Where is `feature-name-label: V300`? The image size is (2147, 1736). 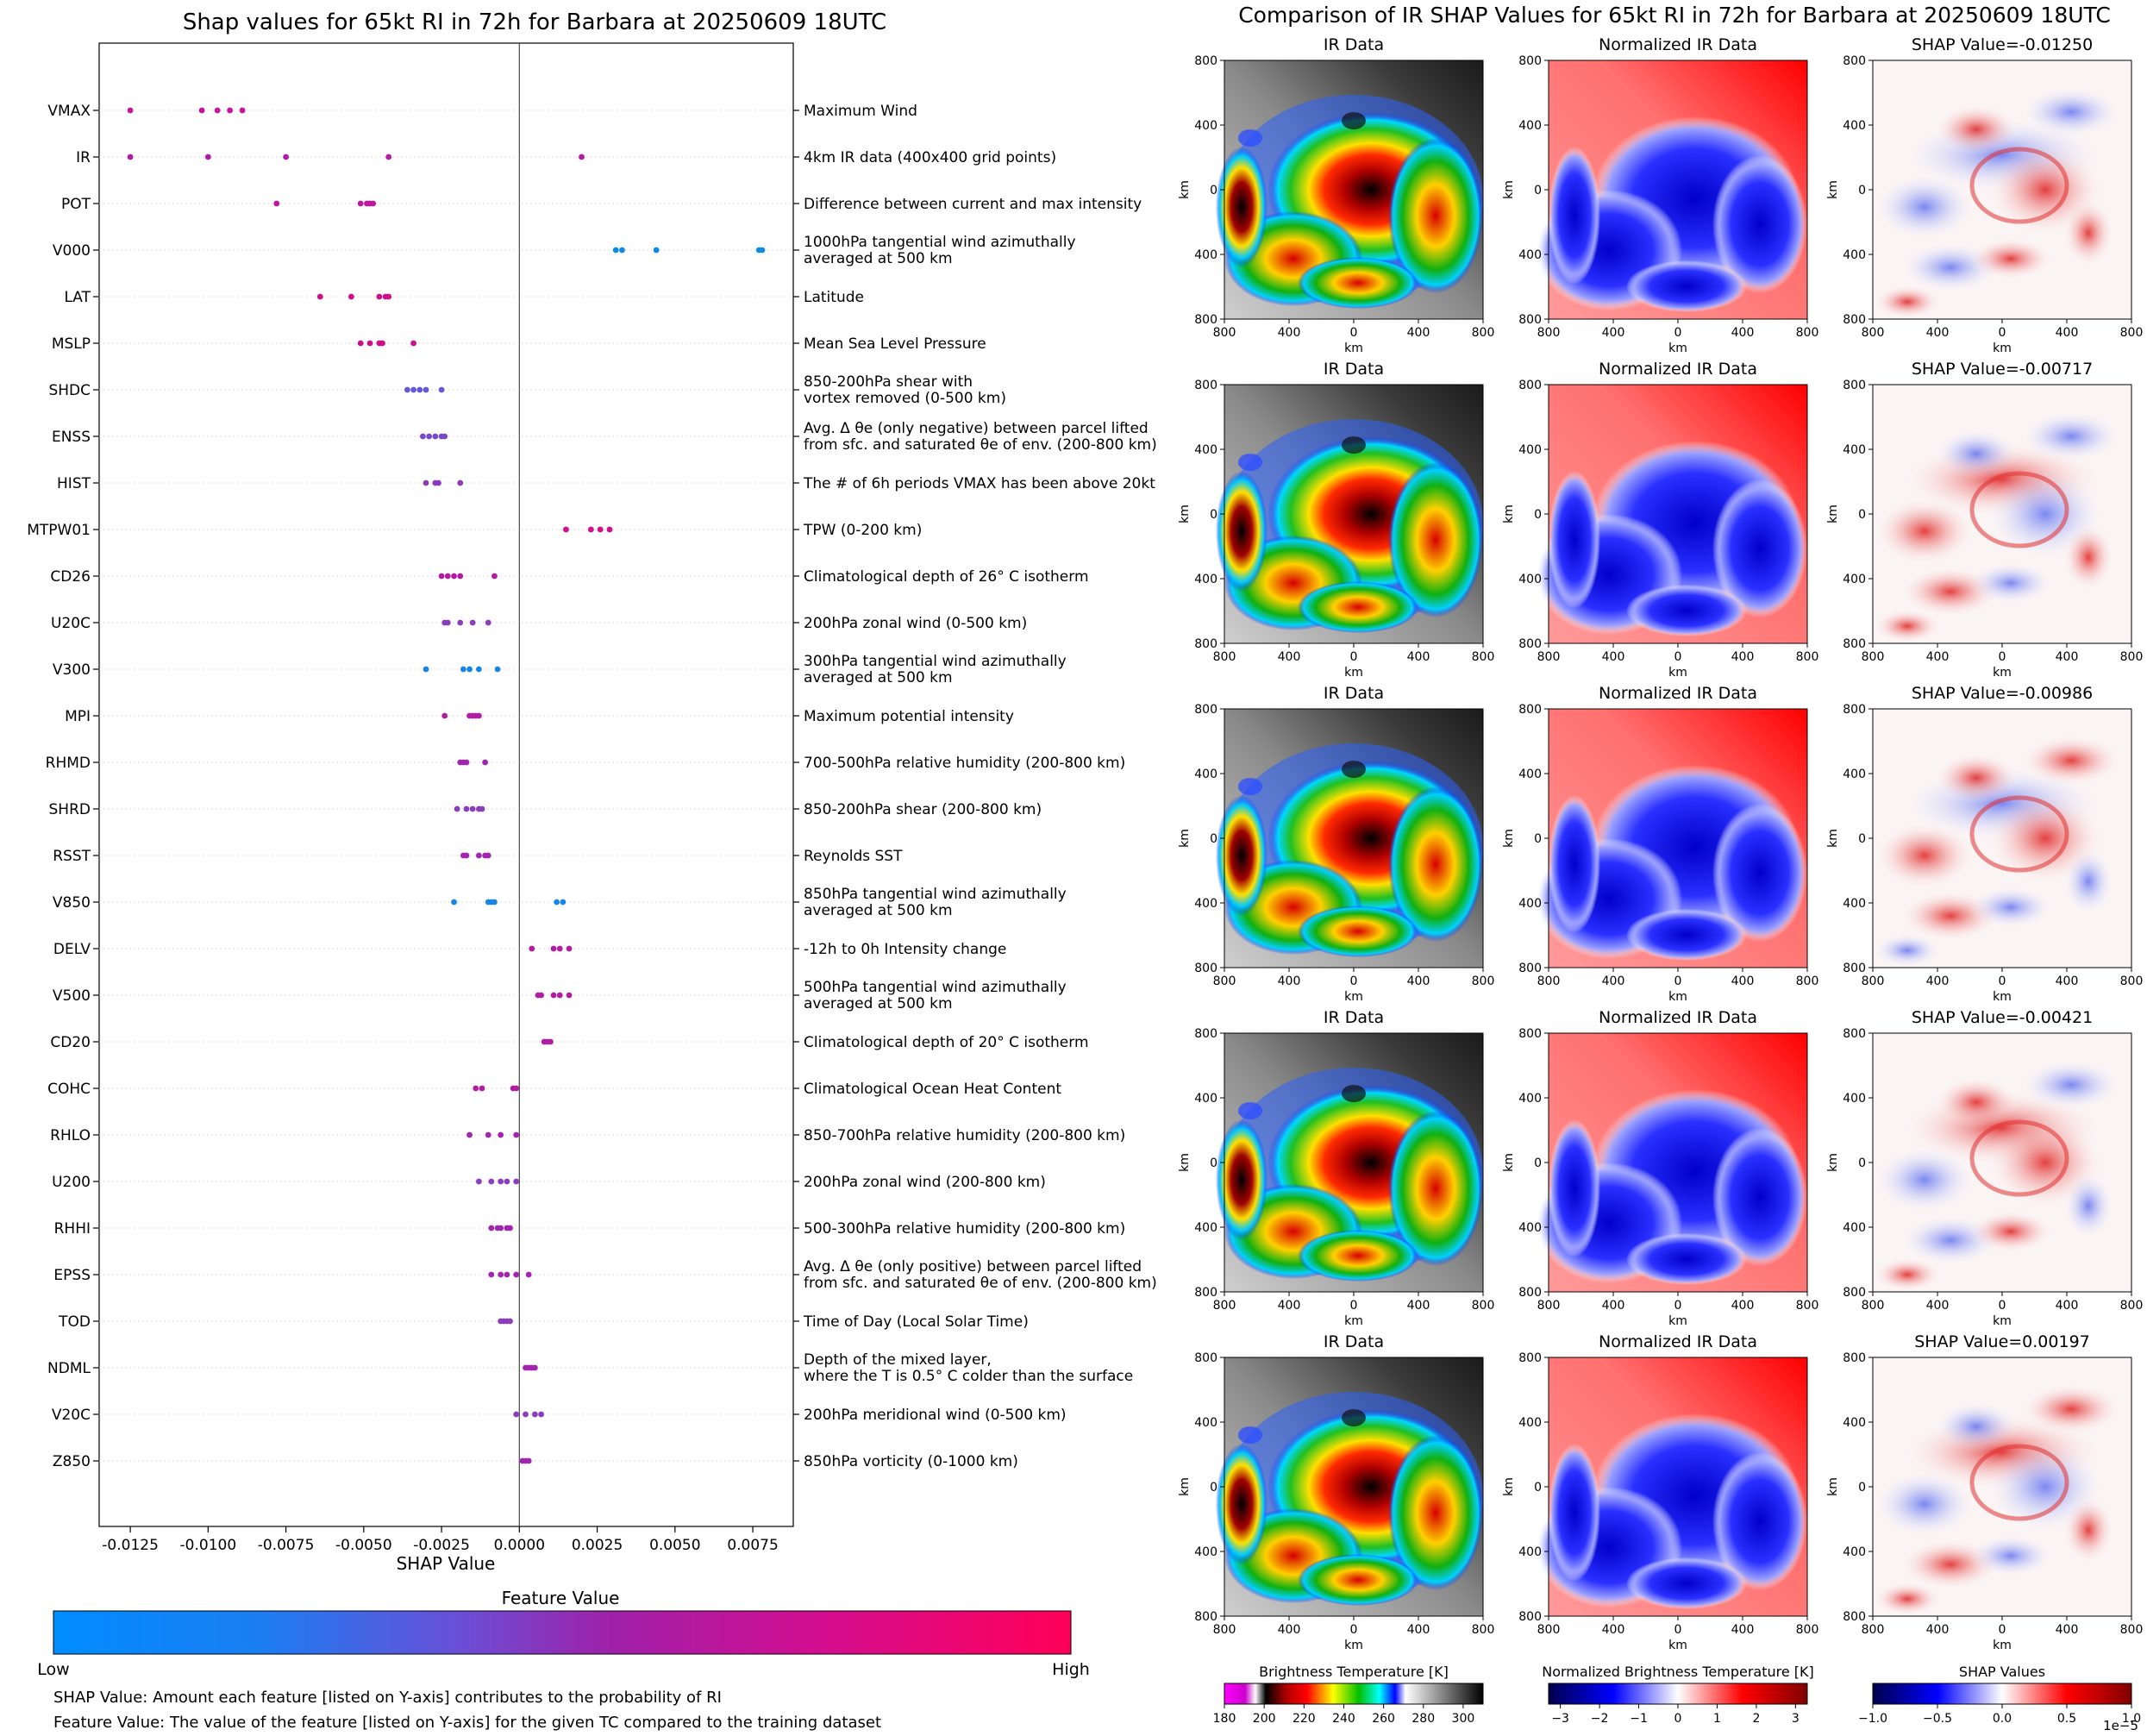
feature-name-label: V300 is located at coordinates (72, 670).